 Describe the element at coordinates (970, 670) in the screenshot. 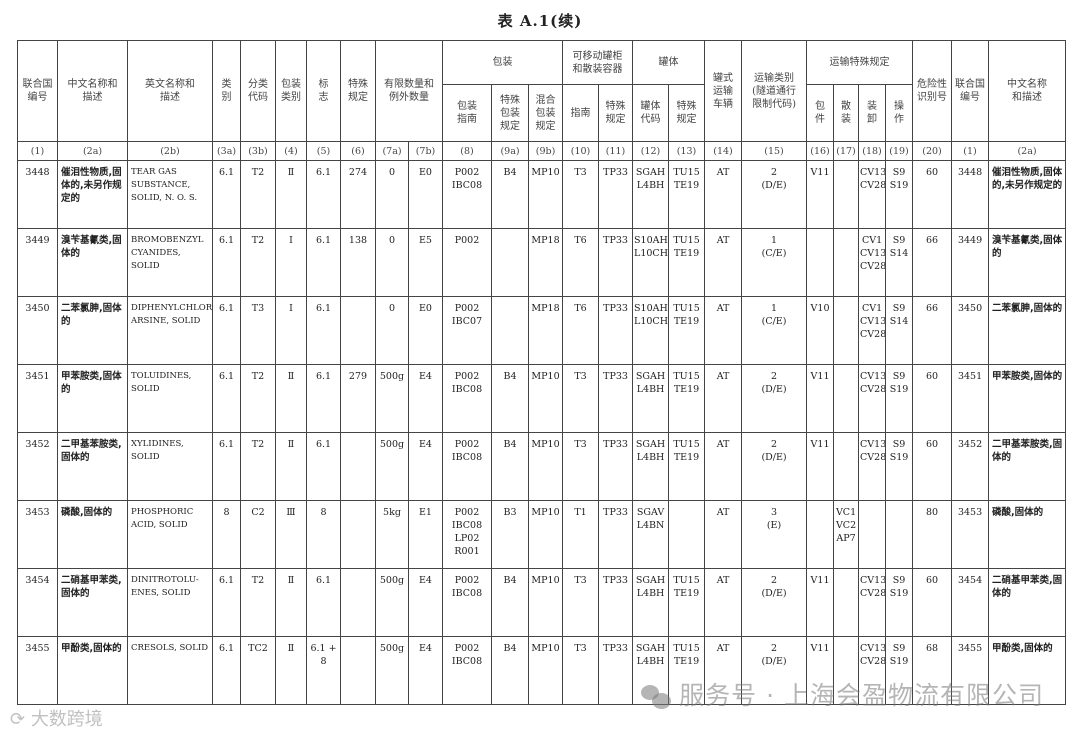

I see `table-cell: 3455` at that location.